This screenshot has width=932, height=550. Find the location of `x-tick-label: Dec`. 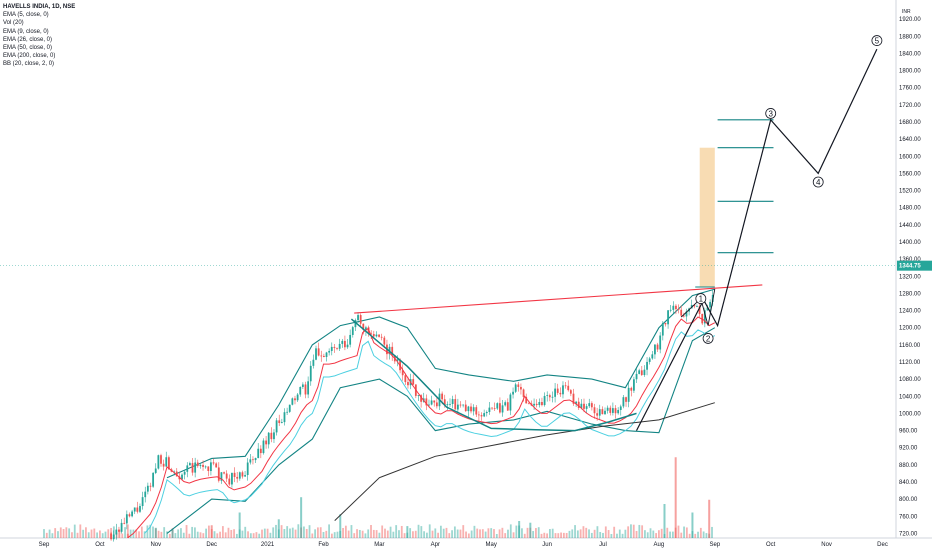

x-tick-label: Dec is located at coordinates (211, 545).